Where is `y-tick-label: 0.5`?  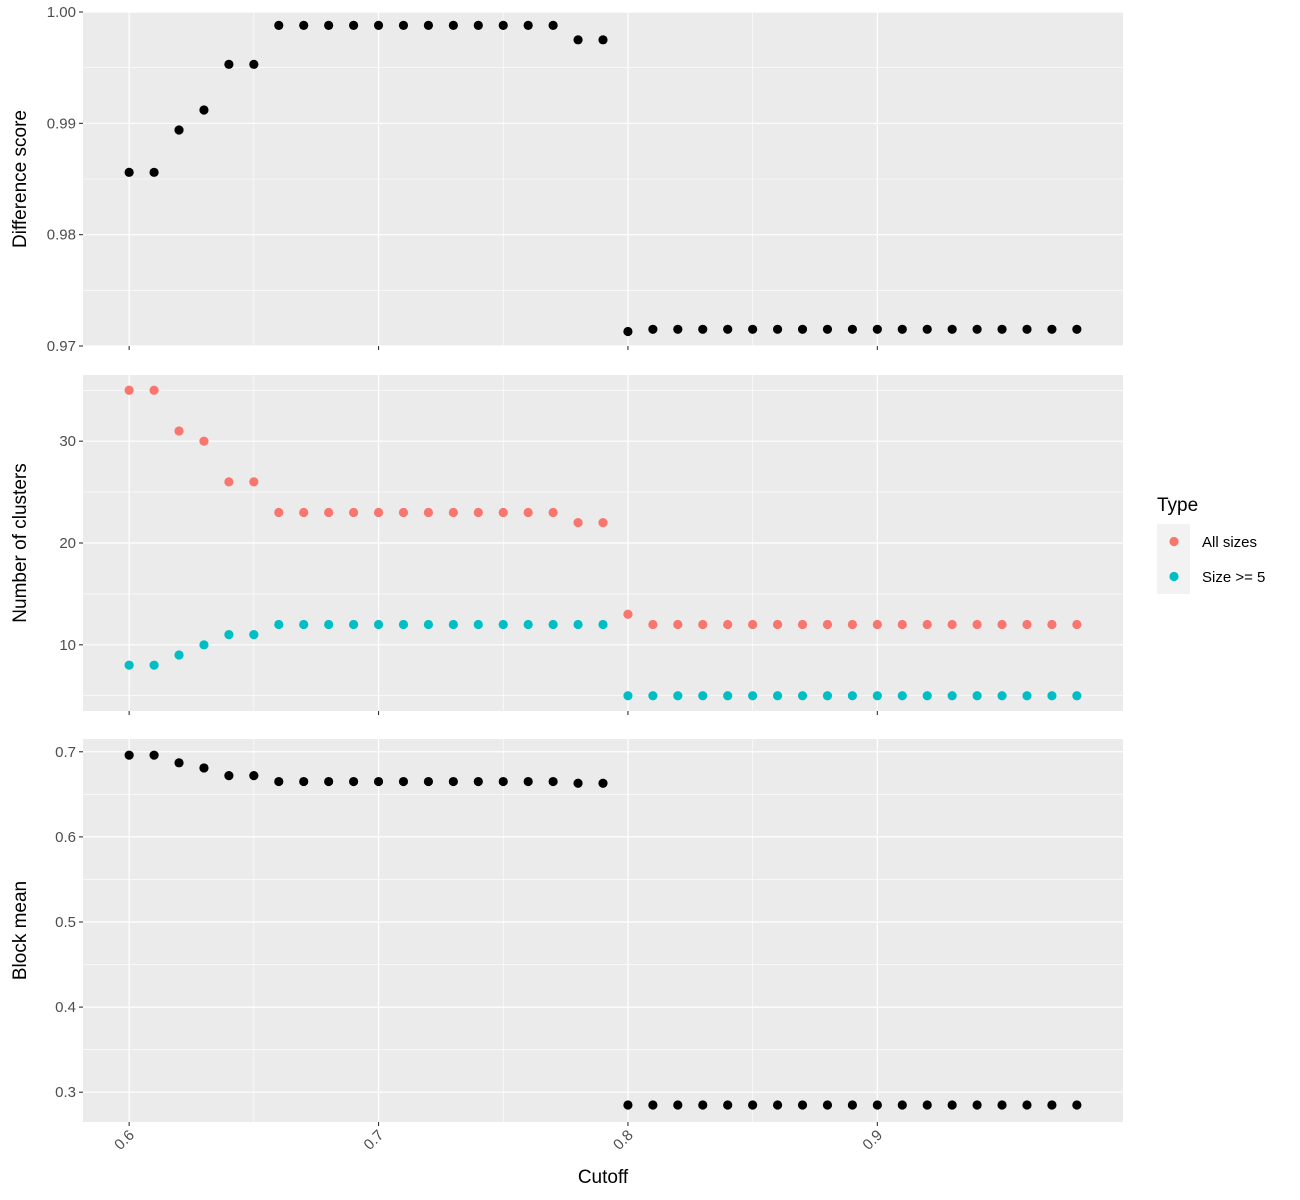 y-tick-label: 0.5 is located at coordinates (65, 922).